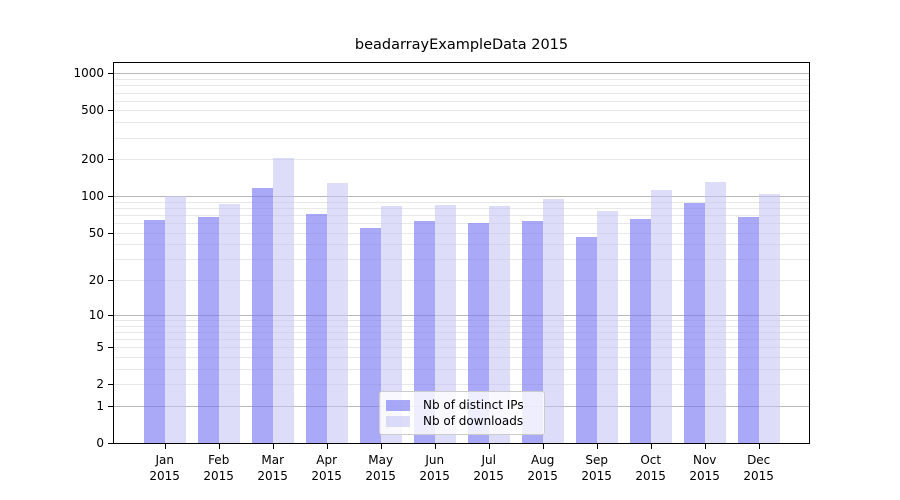 This screenshot has width=900, height=500. What do you see at coordinates (715, 312) in the screenshot?
I see `bar-nb-of-downloads-nov` at bounding box center [715, 312].